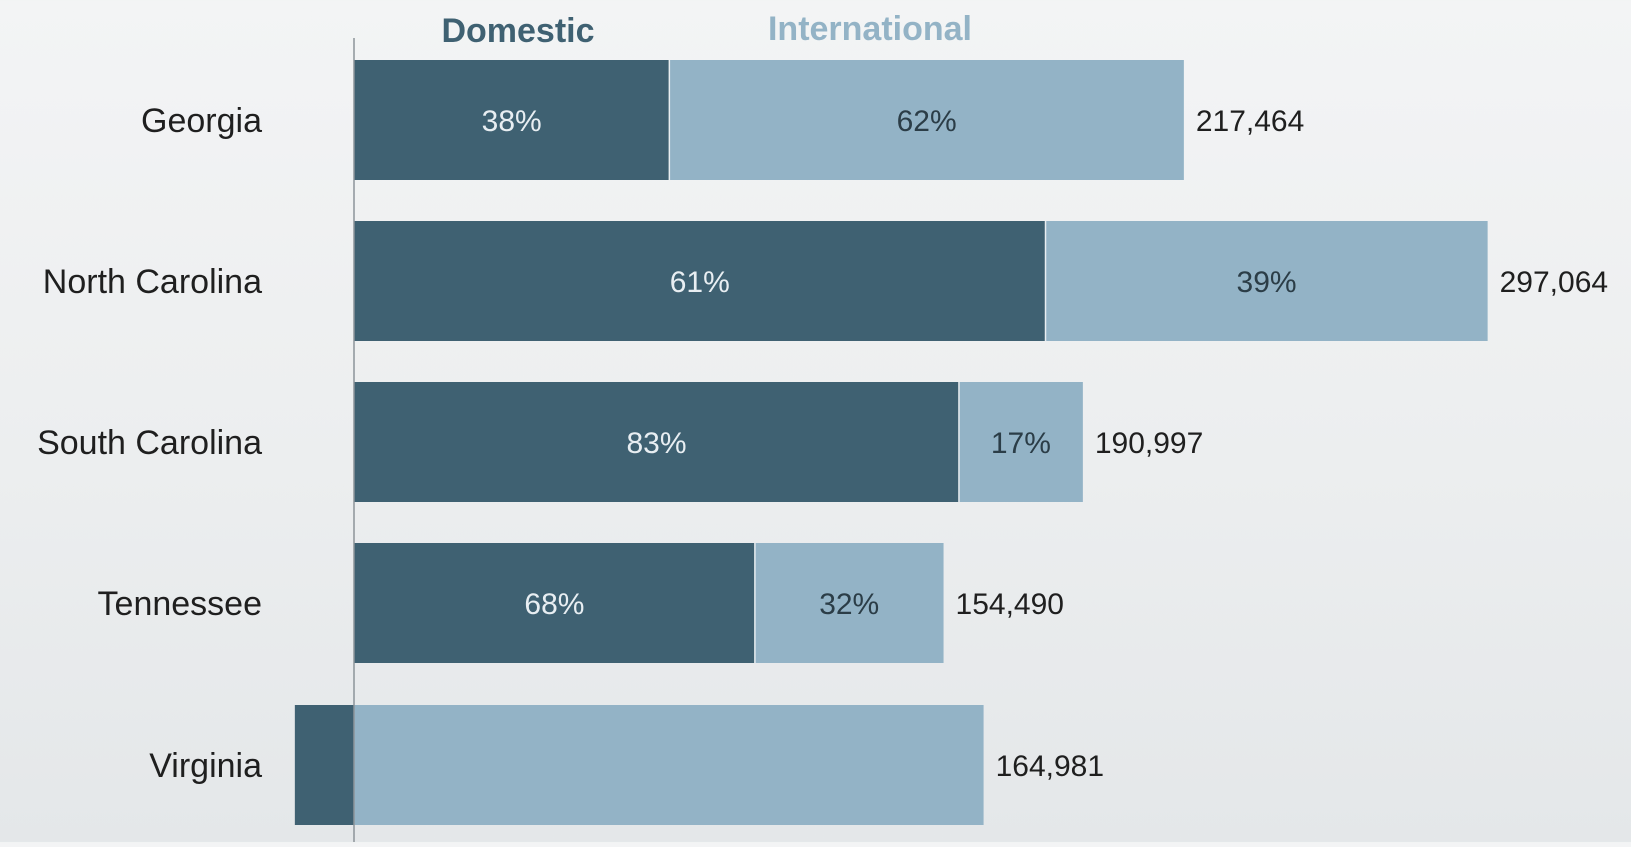  Describe the element at coordinates (1010, 604) in the screenshot. I see `total-label: 154,490` at that location.